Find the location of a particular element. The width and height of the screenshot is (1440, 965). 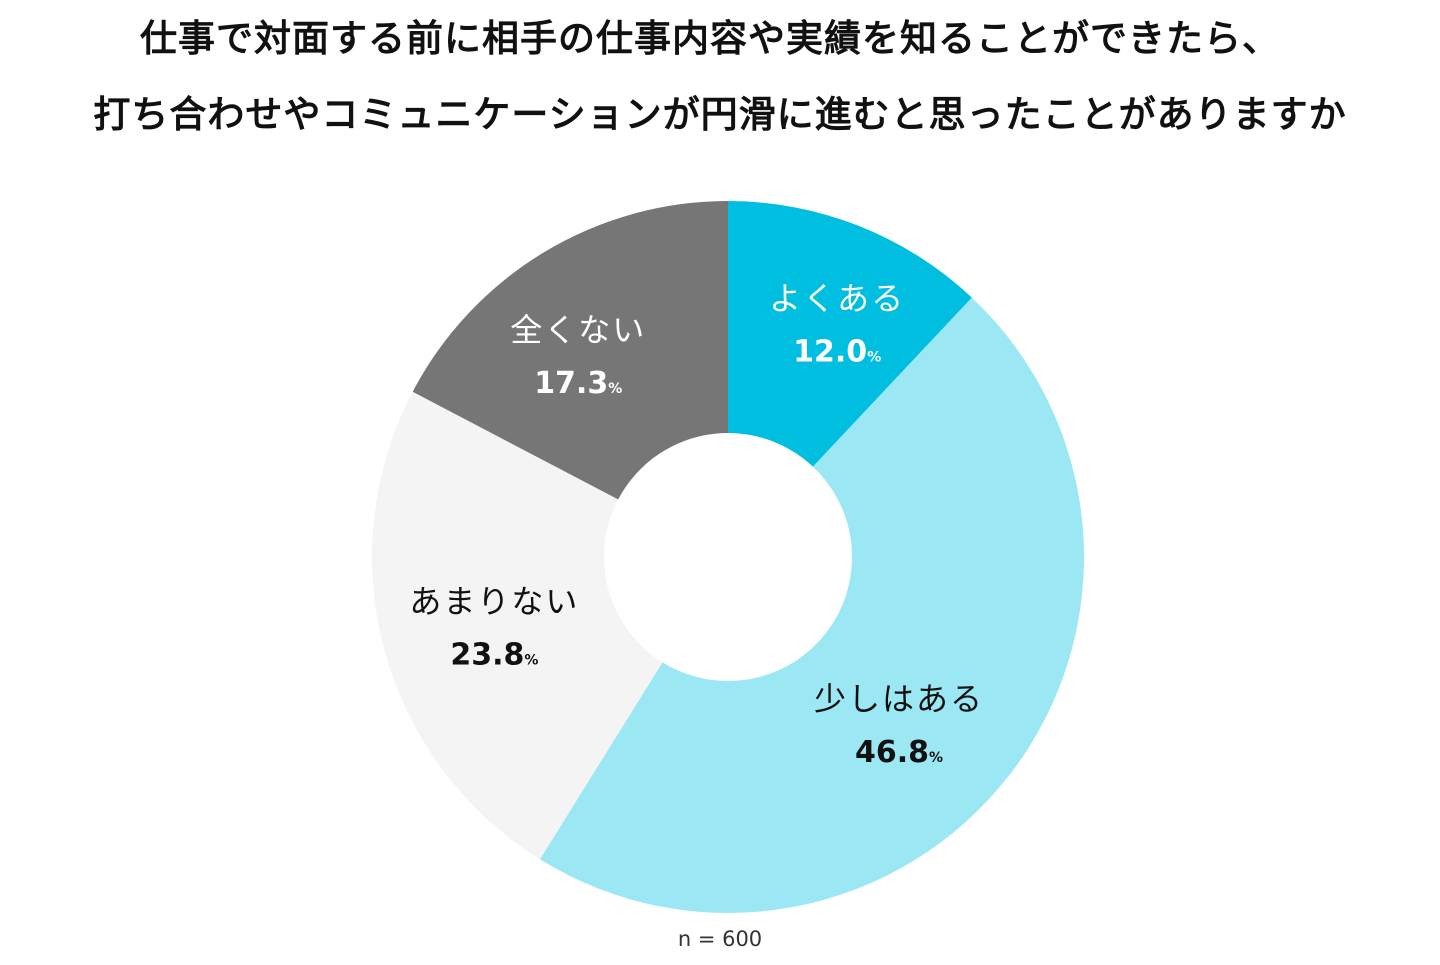

chart-title-line-1: 仕事で対面する前に相手の仕事内容や実績を知ることができたら、 is located at coordinates (710, 38).